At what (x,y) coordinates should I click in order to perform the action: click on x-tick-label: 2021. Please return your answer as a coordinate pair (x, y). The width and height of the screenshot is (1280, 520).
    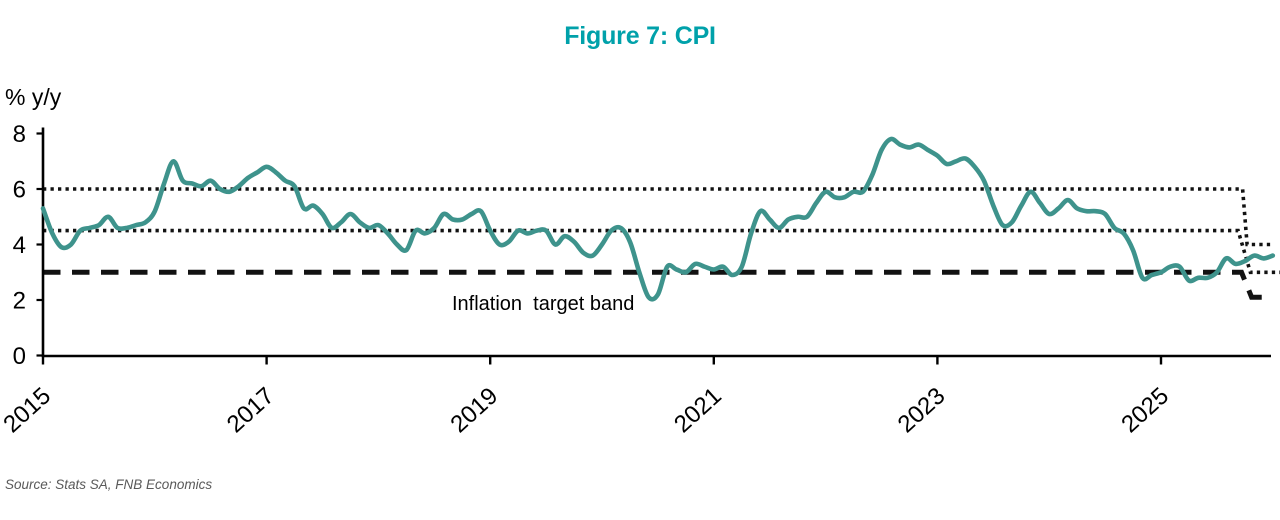
    Looking at the image, I should click on (698, 410).